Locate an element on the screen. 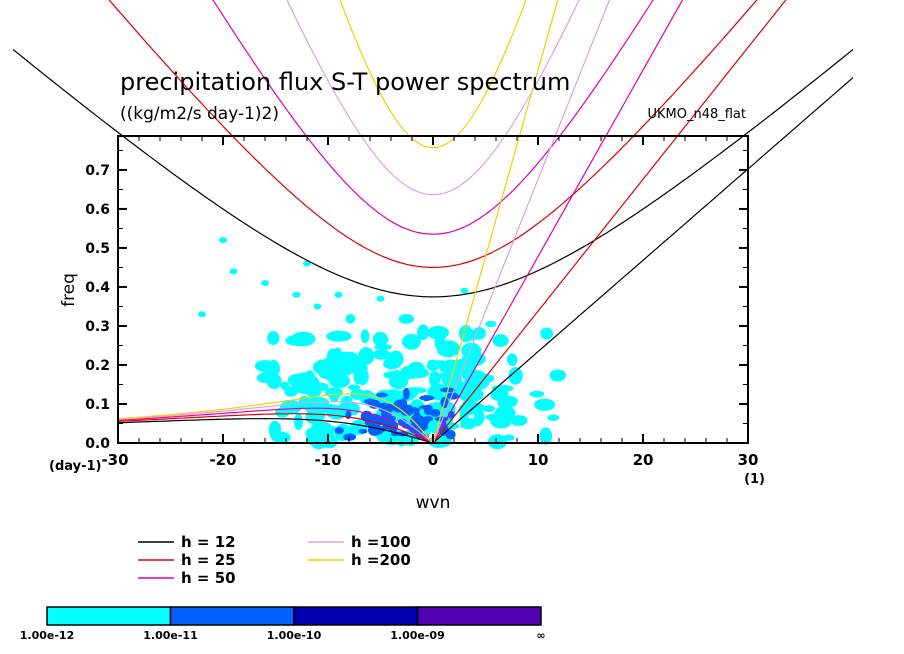  y-tick-label: 0.4 is located at coordinates (97, 288).